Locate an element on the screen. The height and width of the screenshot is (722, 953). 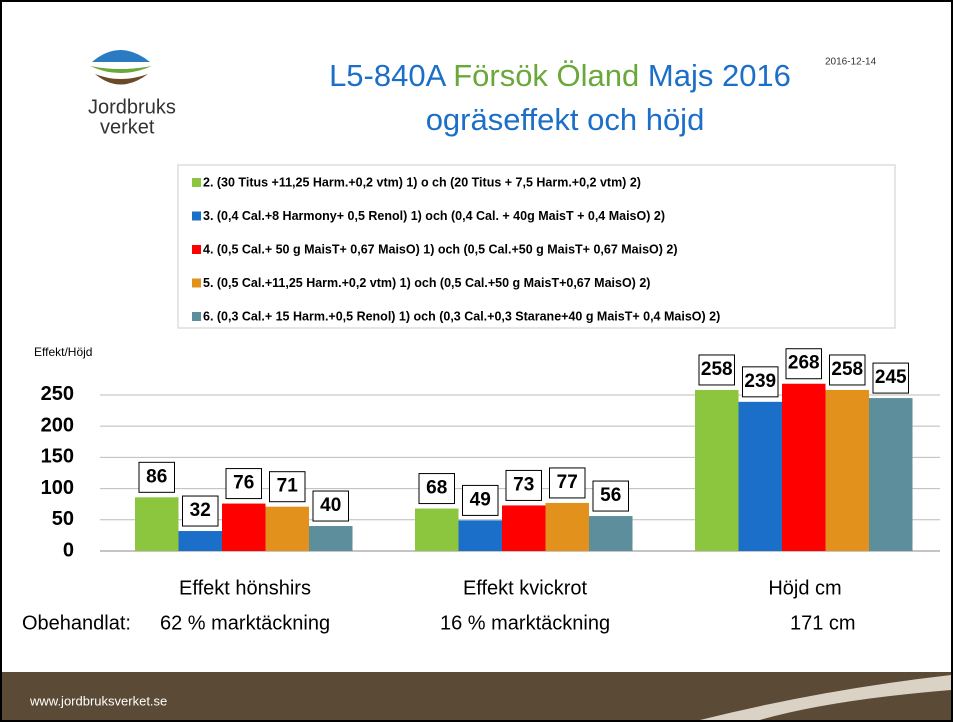
title-part: Majs 2016 is located at coordinates (719, 75).